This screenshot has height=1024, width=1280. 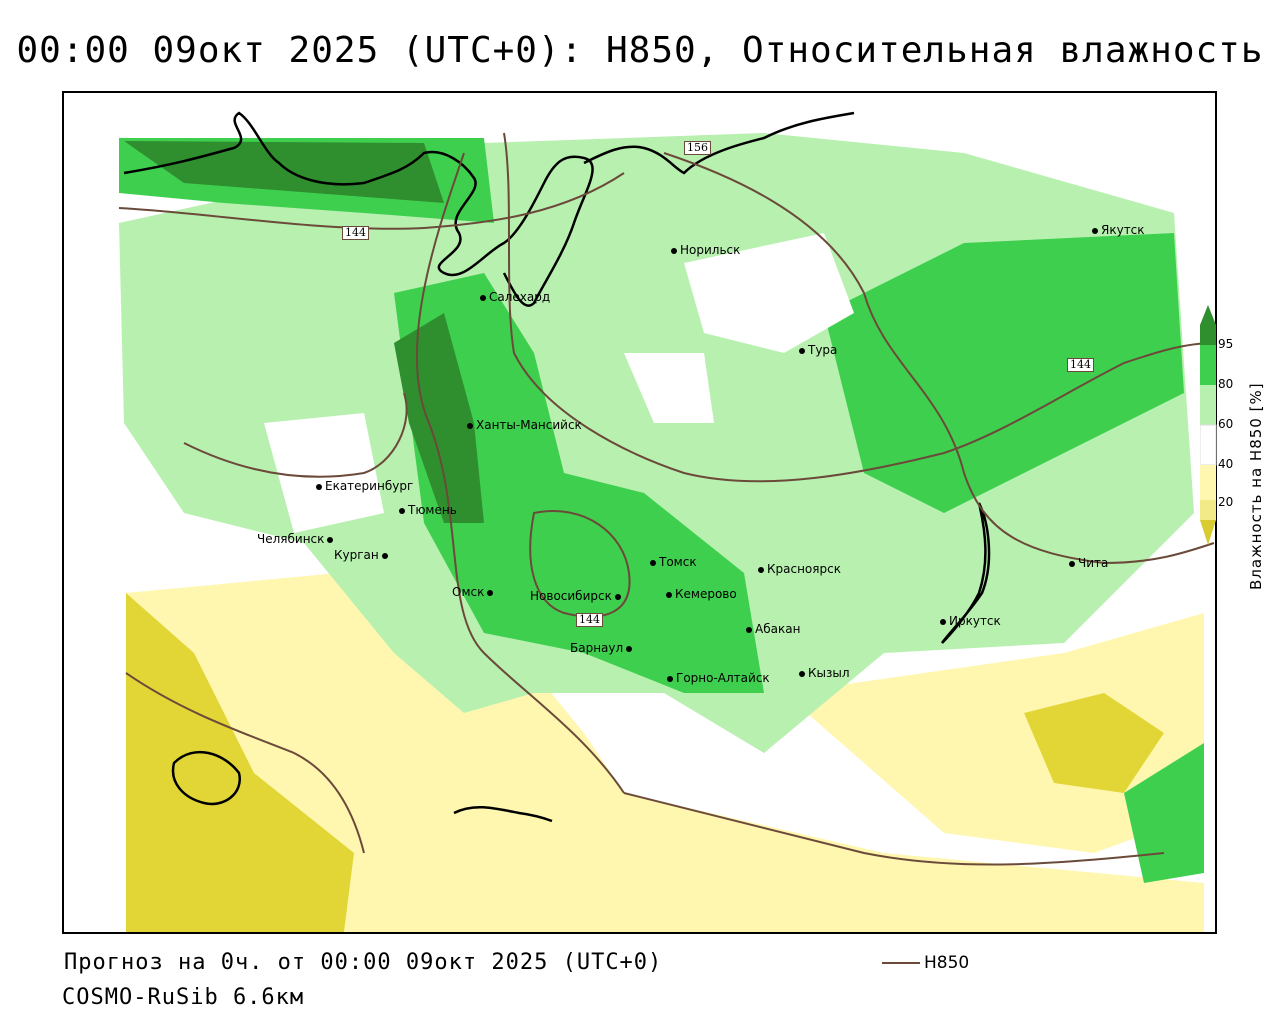 What do you see at coordinates (994, 733) in the screenshot?
I see `dry-region-southeast` at bounding box center [994, 733].